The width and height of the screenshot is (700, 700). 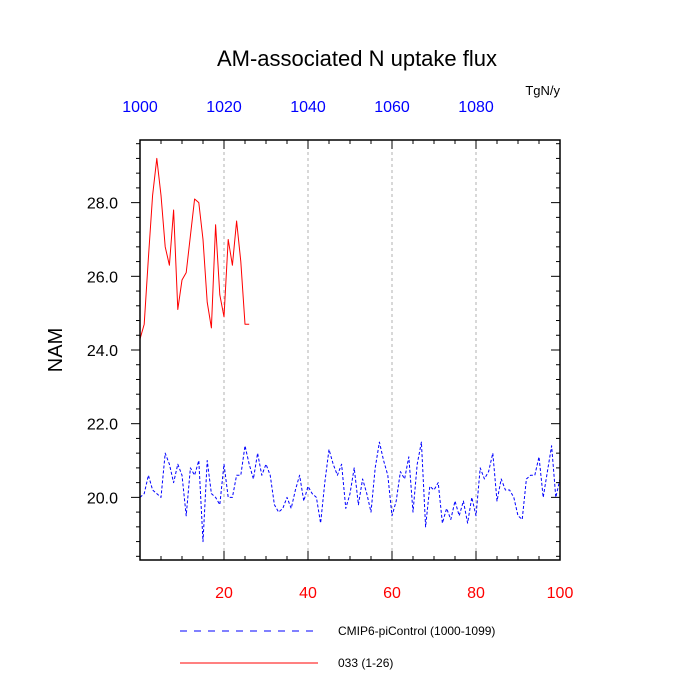 What do you see at coordinates (102, 204) in the screenshot?
I see `y-tick-label: 28.0` at bounding box center [102, 204].